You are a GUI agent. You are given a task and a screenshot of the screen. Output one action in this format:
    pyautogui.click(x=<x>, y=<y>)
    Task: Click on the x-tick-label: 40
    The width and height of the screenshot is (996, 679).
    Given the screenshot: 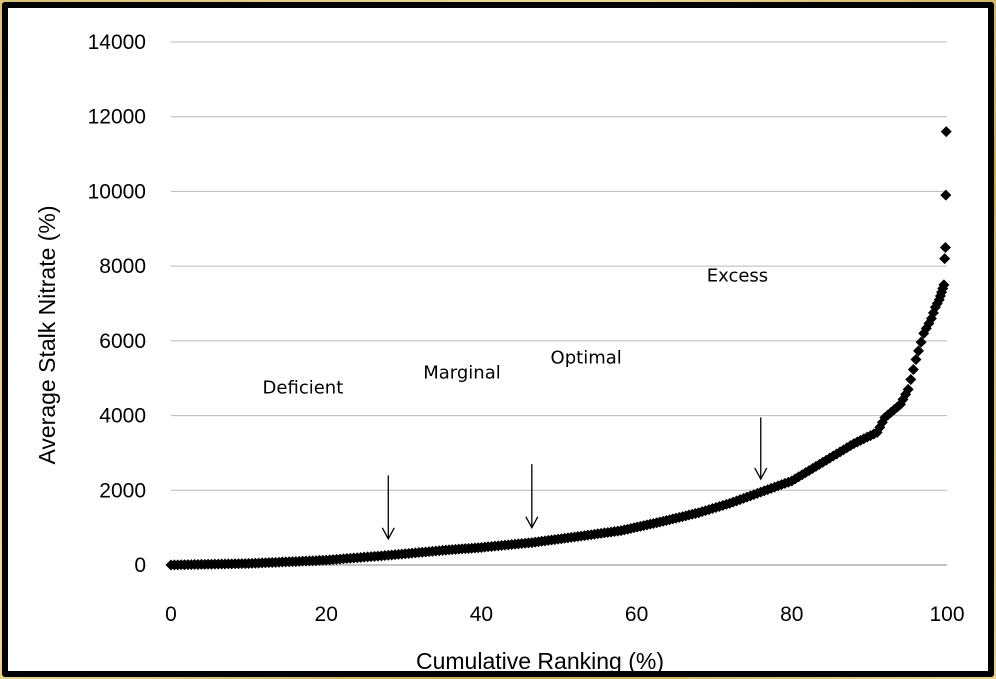 What is the action you would take?
    pyautogui.click(x=481, y=614)
    